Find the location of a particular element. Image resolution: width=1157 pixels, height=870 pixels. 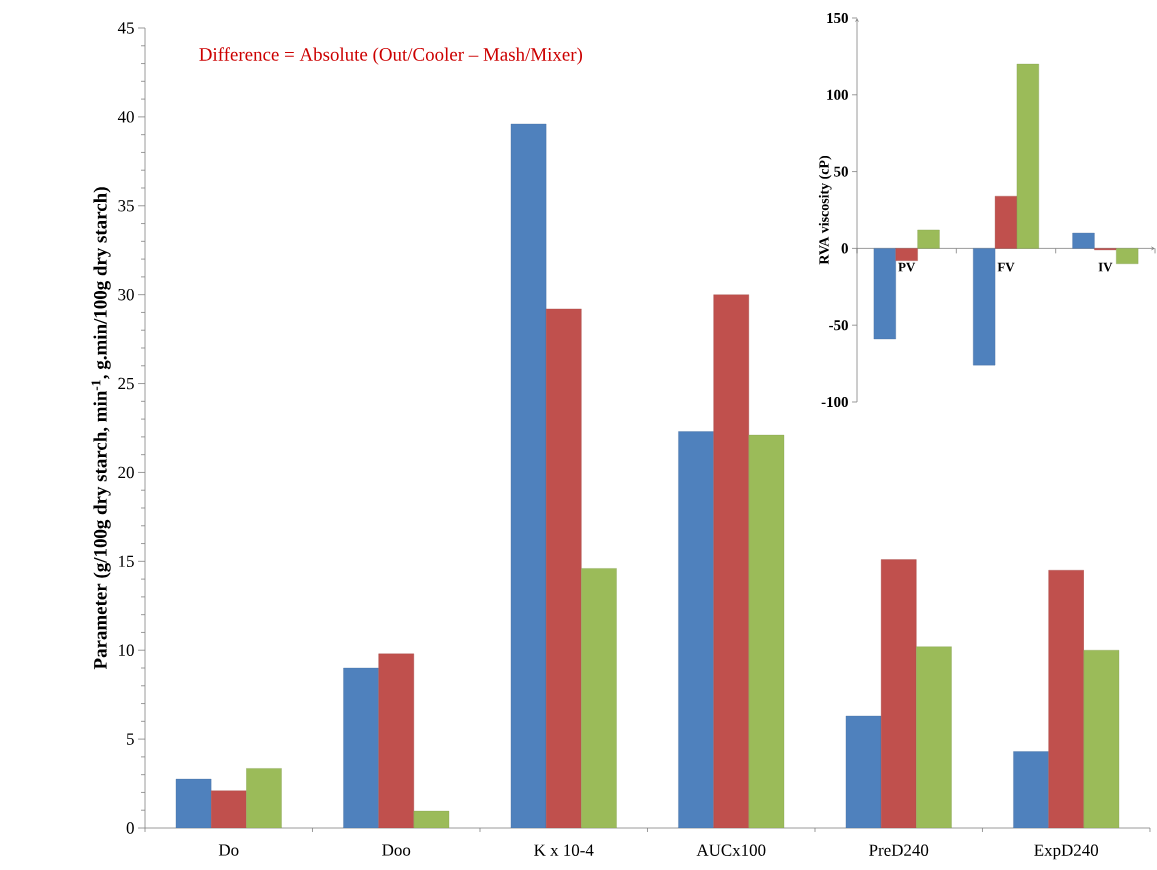

y-tick-label: 20 is located at coordinates (126, 472).